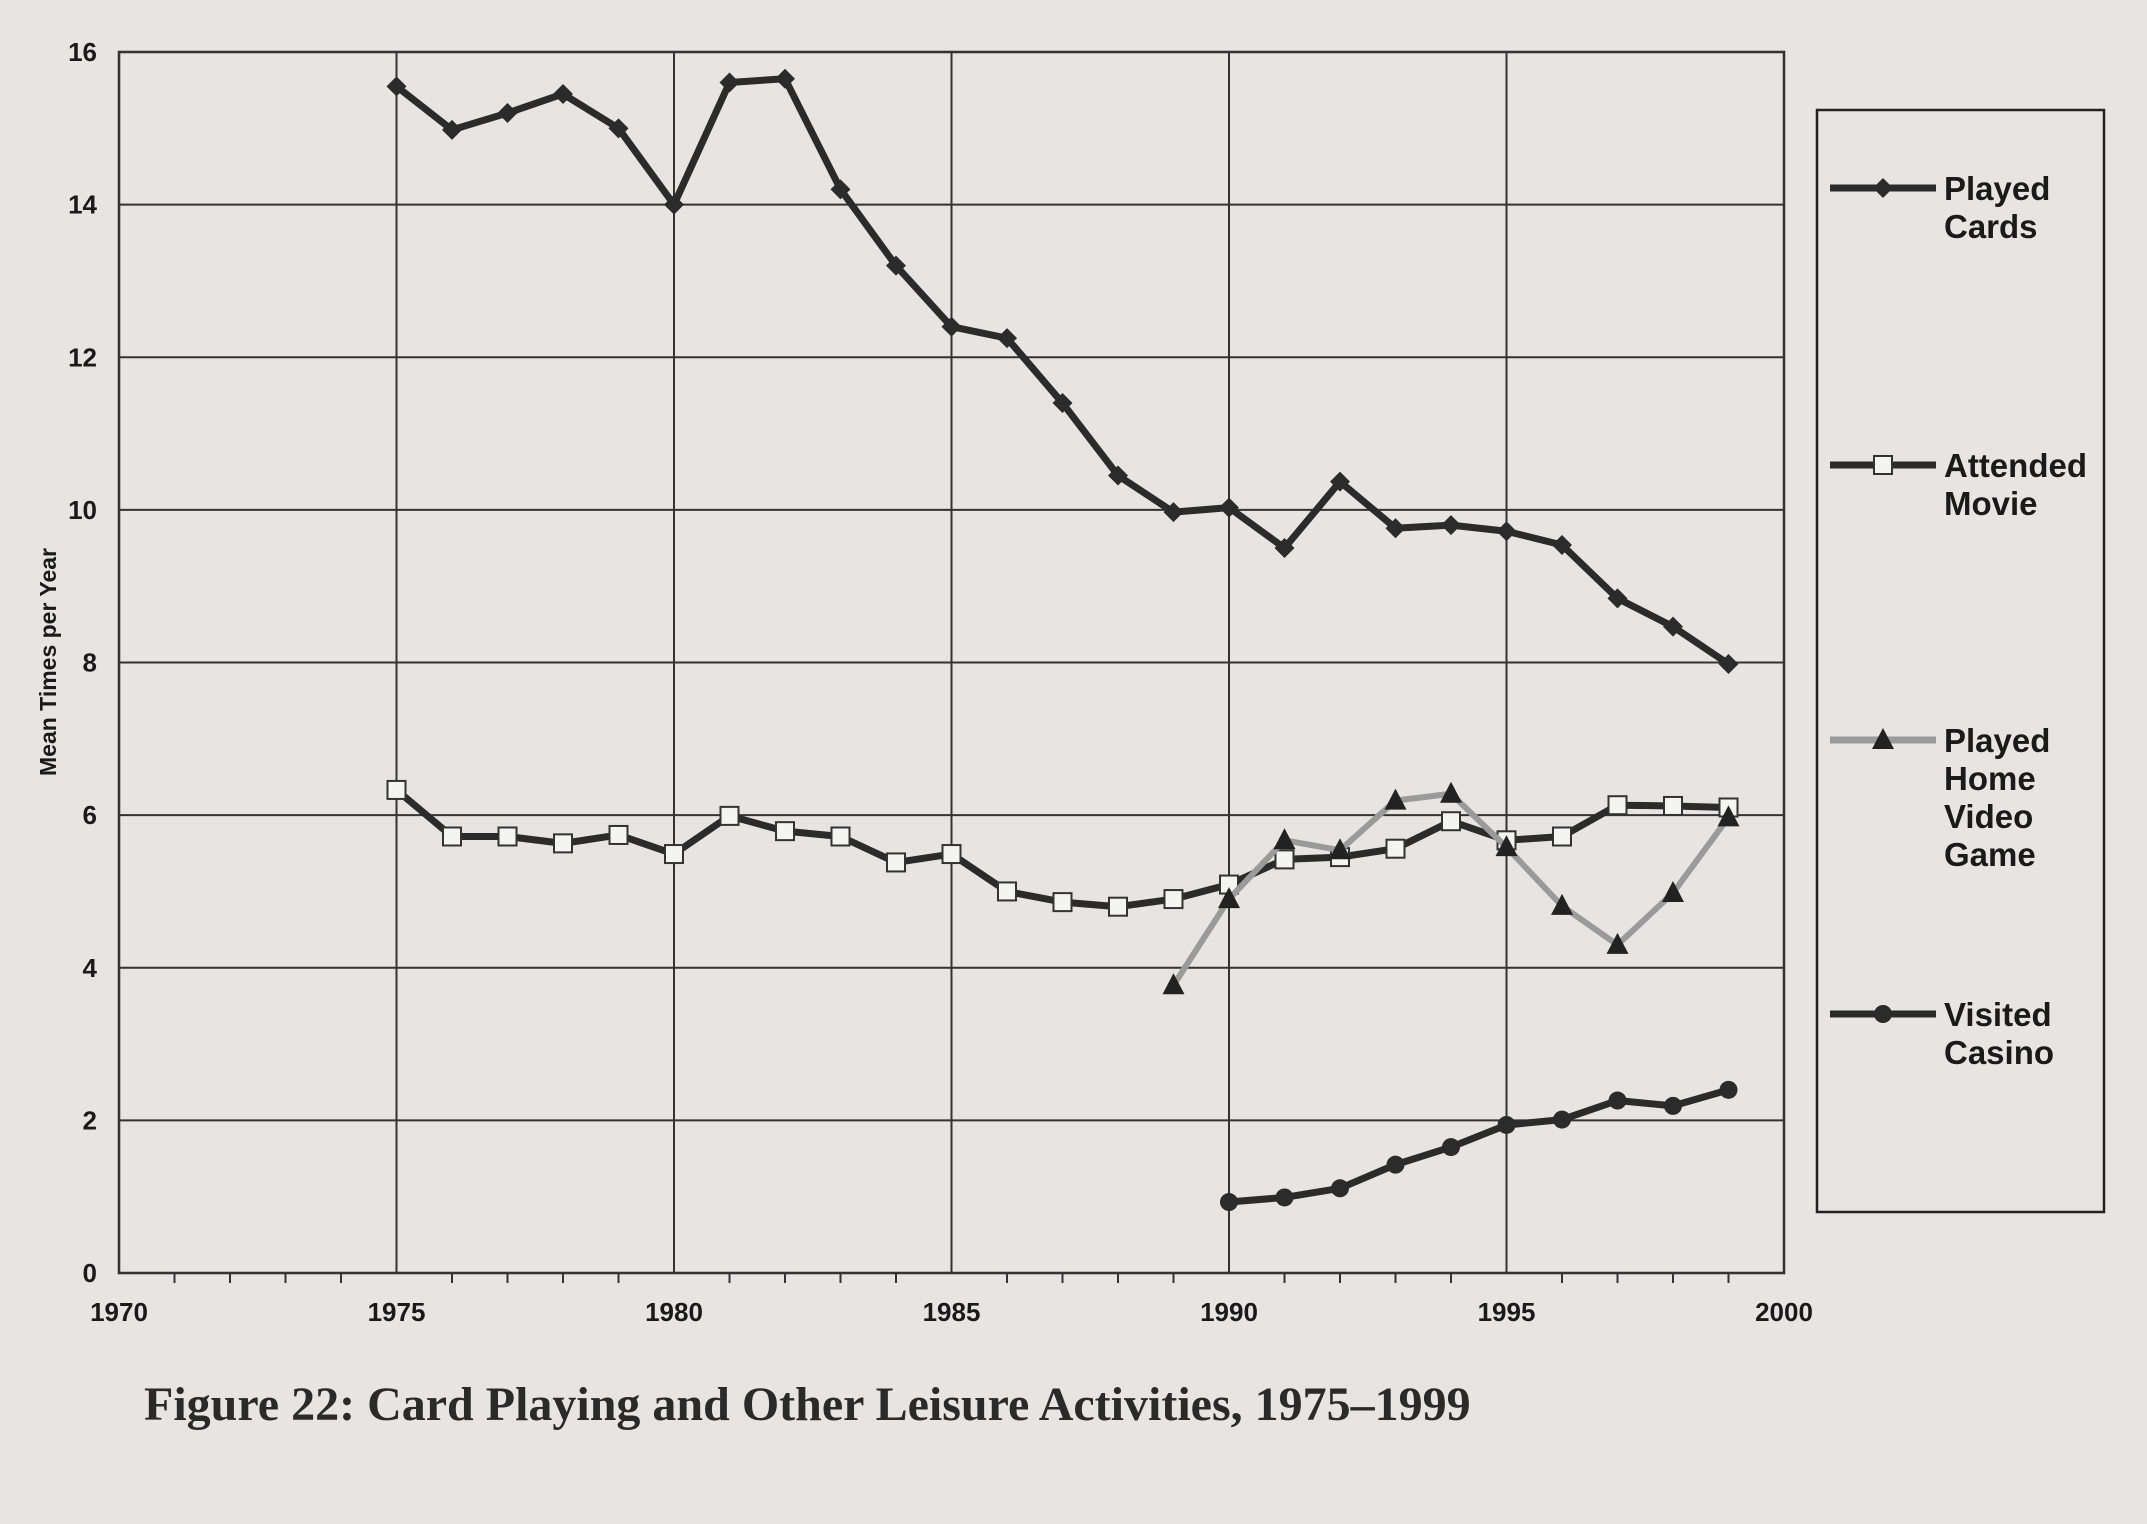  Describe the element at coordinates (90, 1120) in the screenshot. I see `y-tick-label: 2` at that location.